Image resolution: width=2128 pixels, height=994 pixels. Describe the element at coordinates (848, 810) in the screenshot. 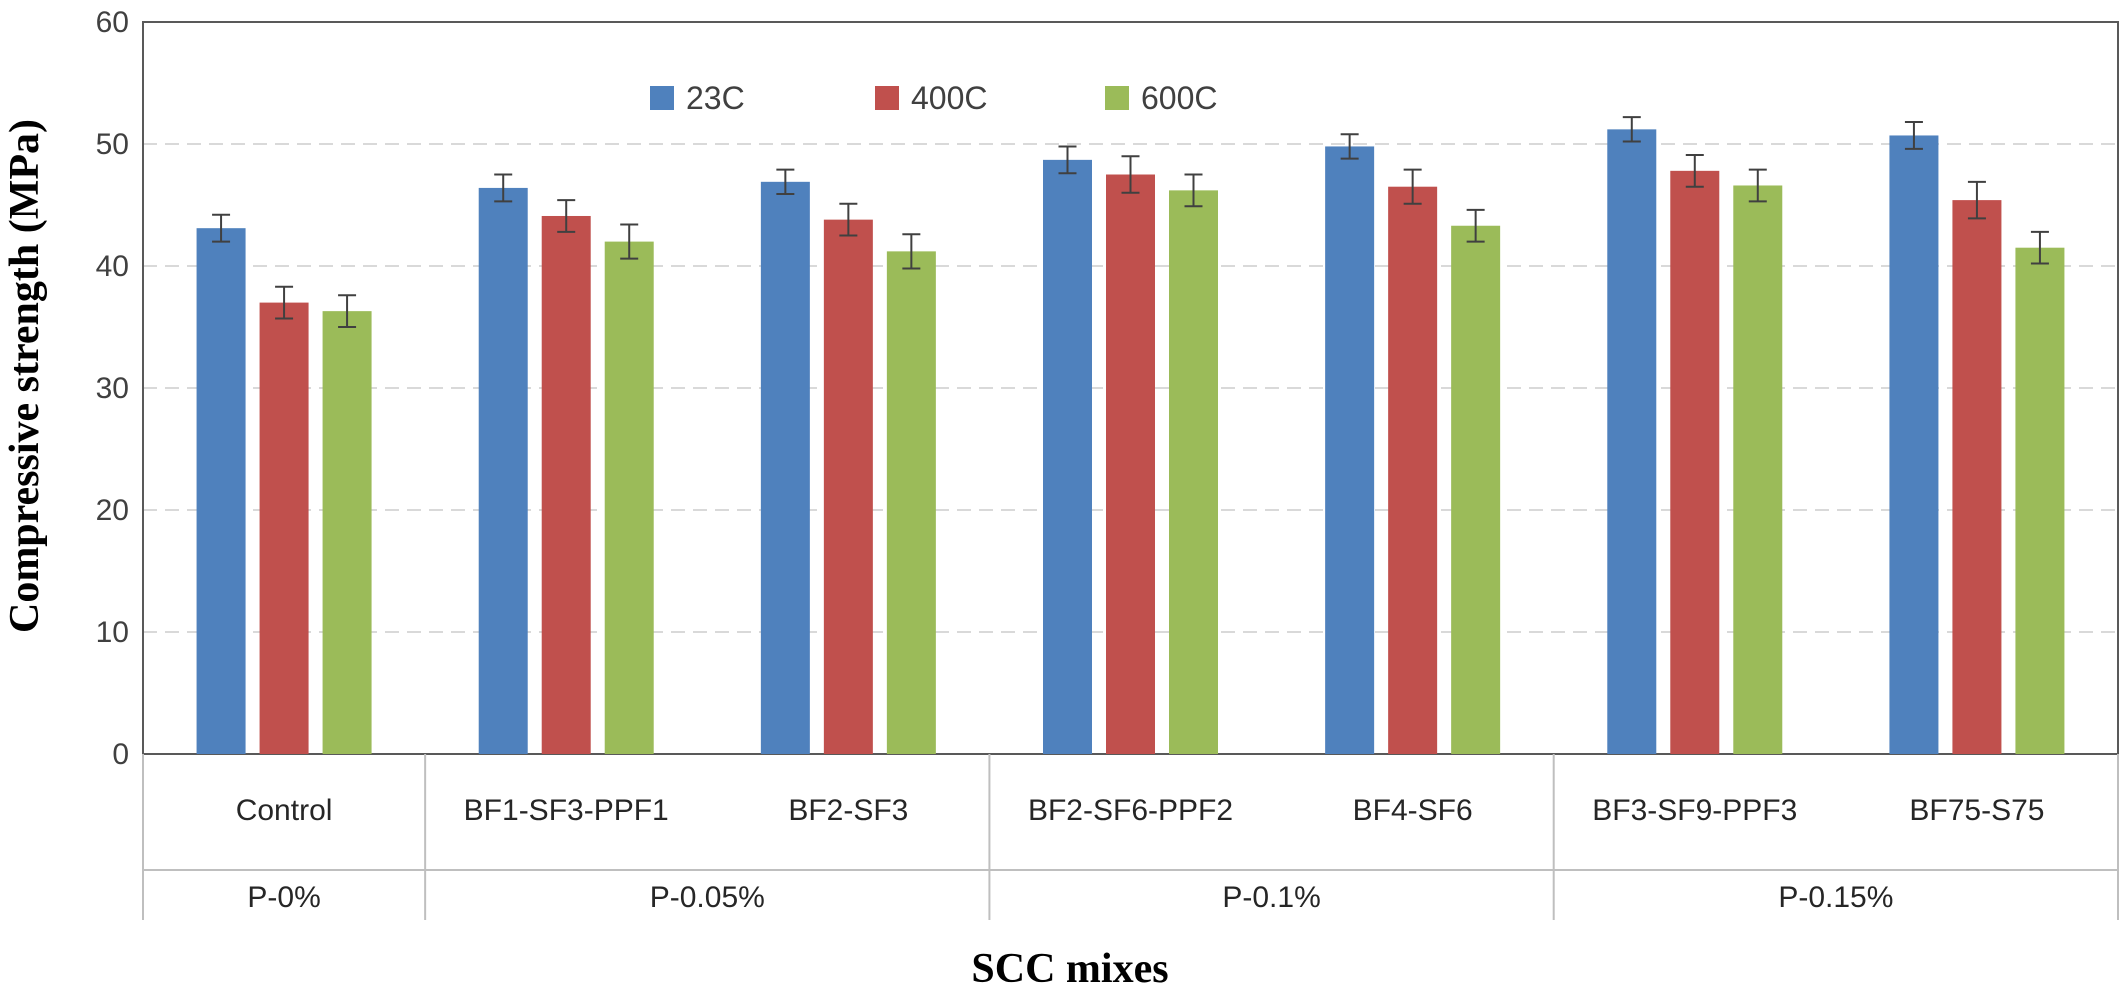

I see `x-tick-label: BF2-SF3` at that location.